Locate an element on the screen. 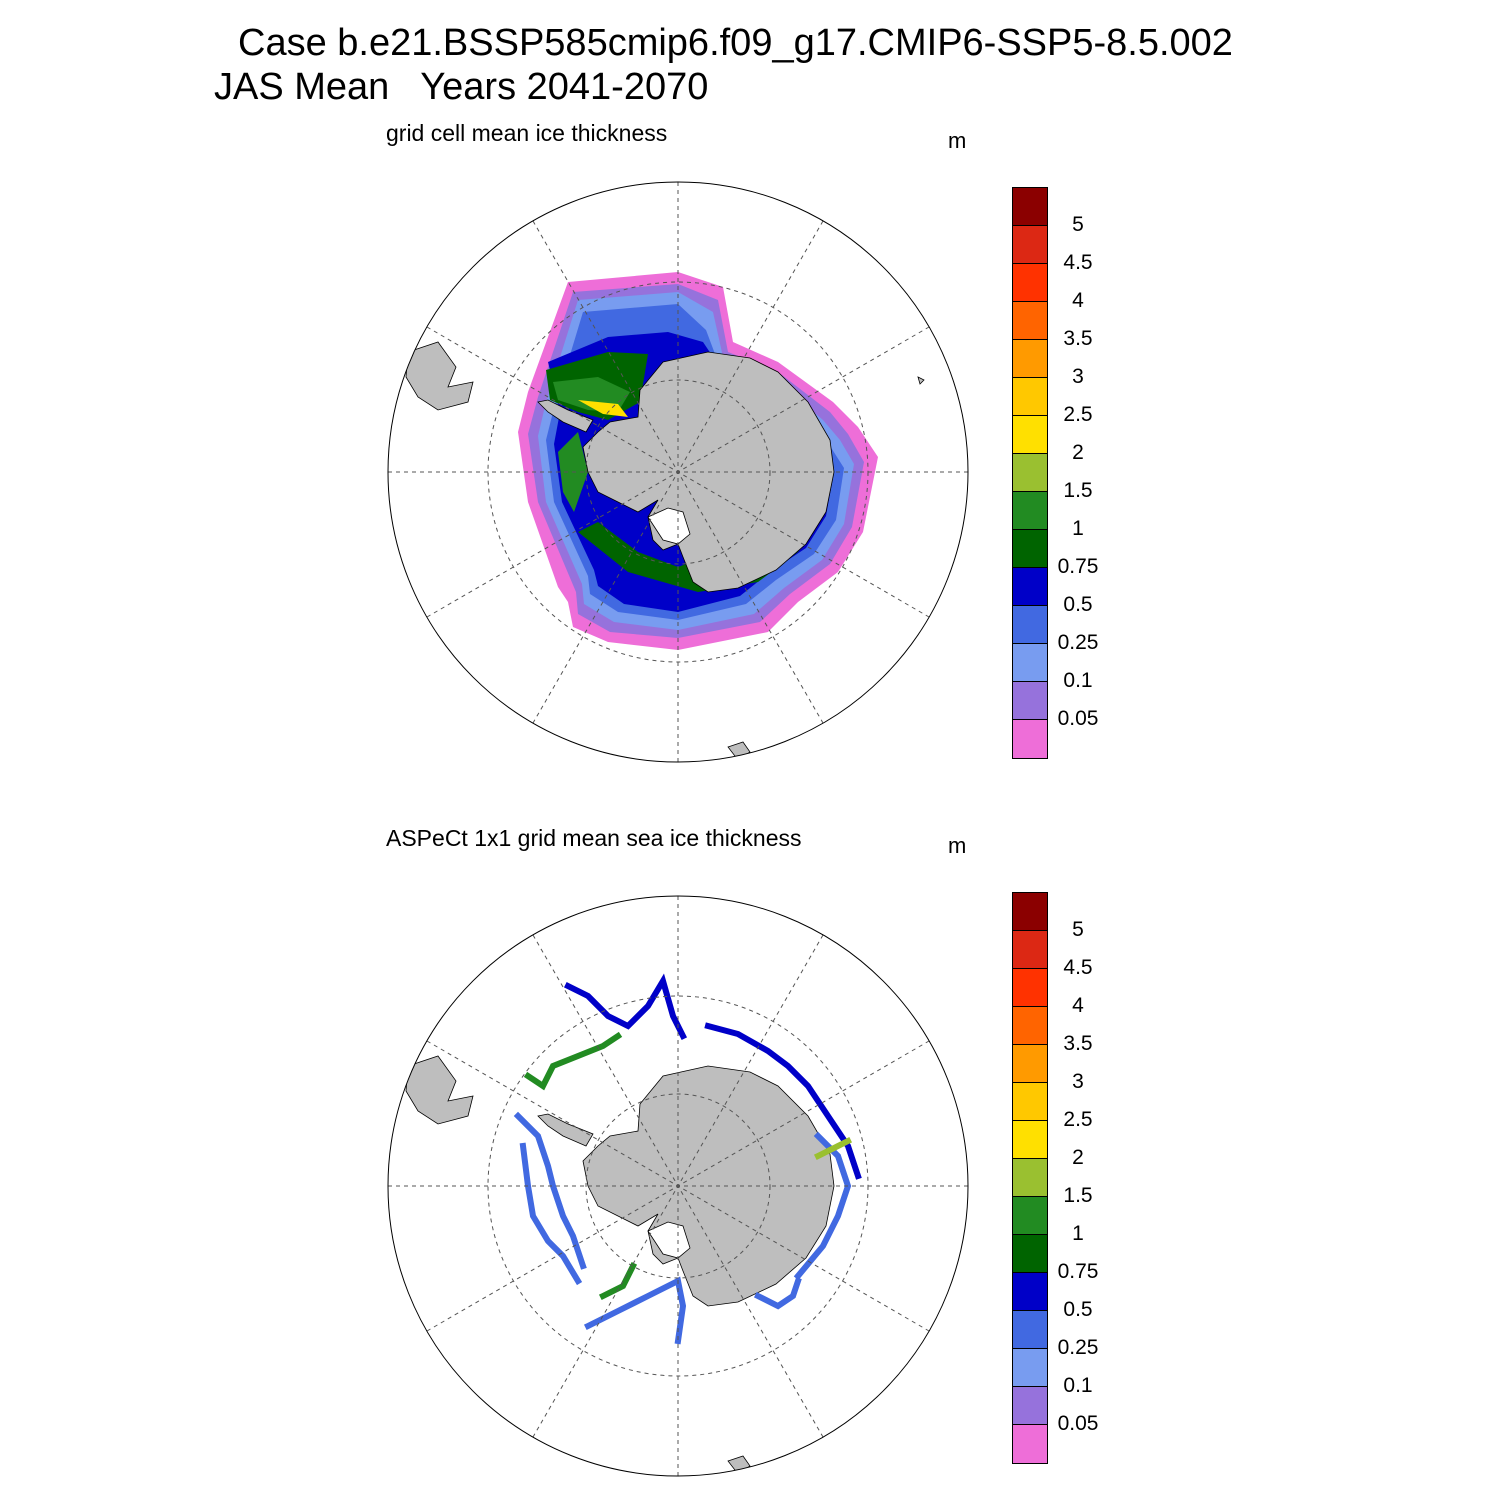 The height and width of the screenshot is (1500, 1500). track-east-d is located at coordinates (777, 1293).